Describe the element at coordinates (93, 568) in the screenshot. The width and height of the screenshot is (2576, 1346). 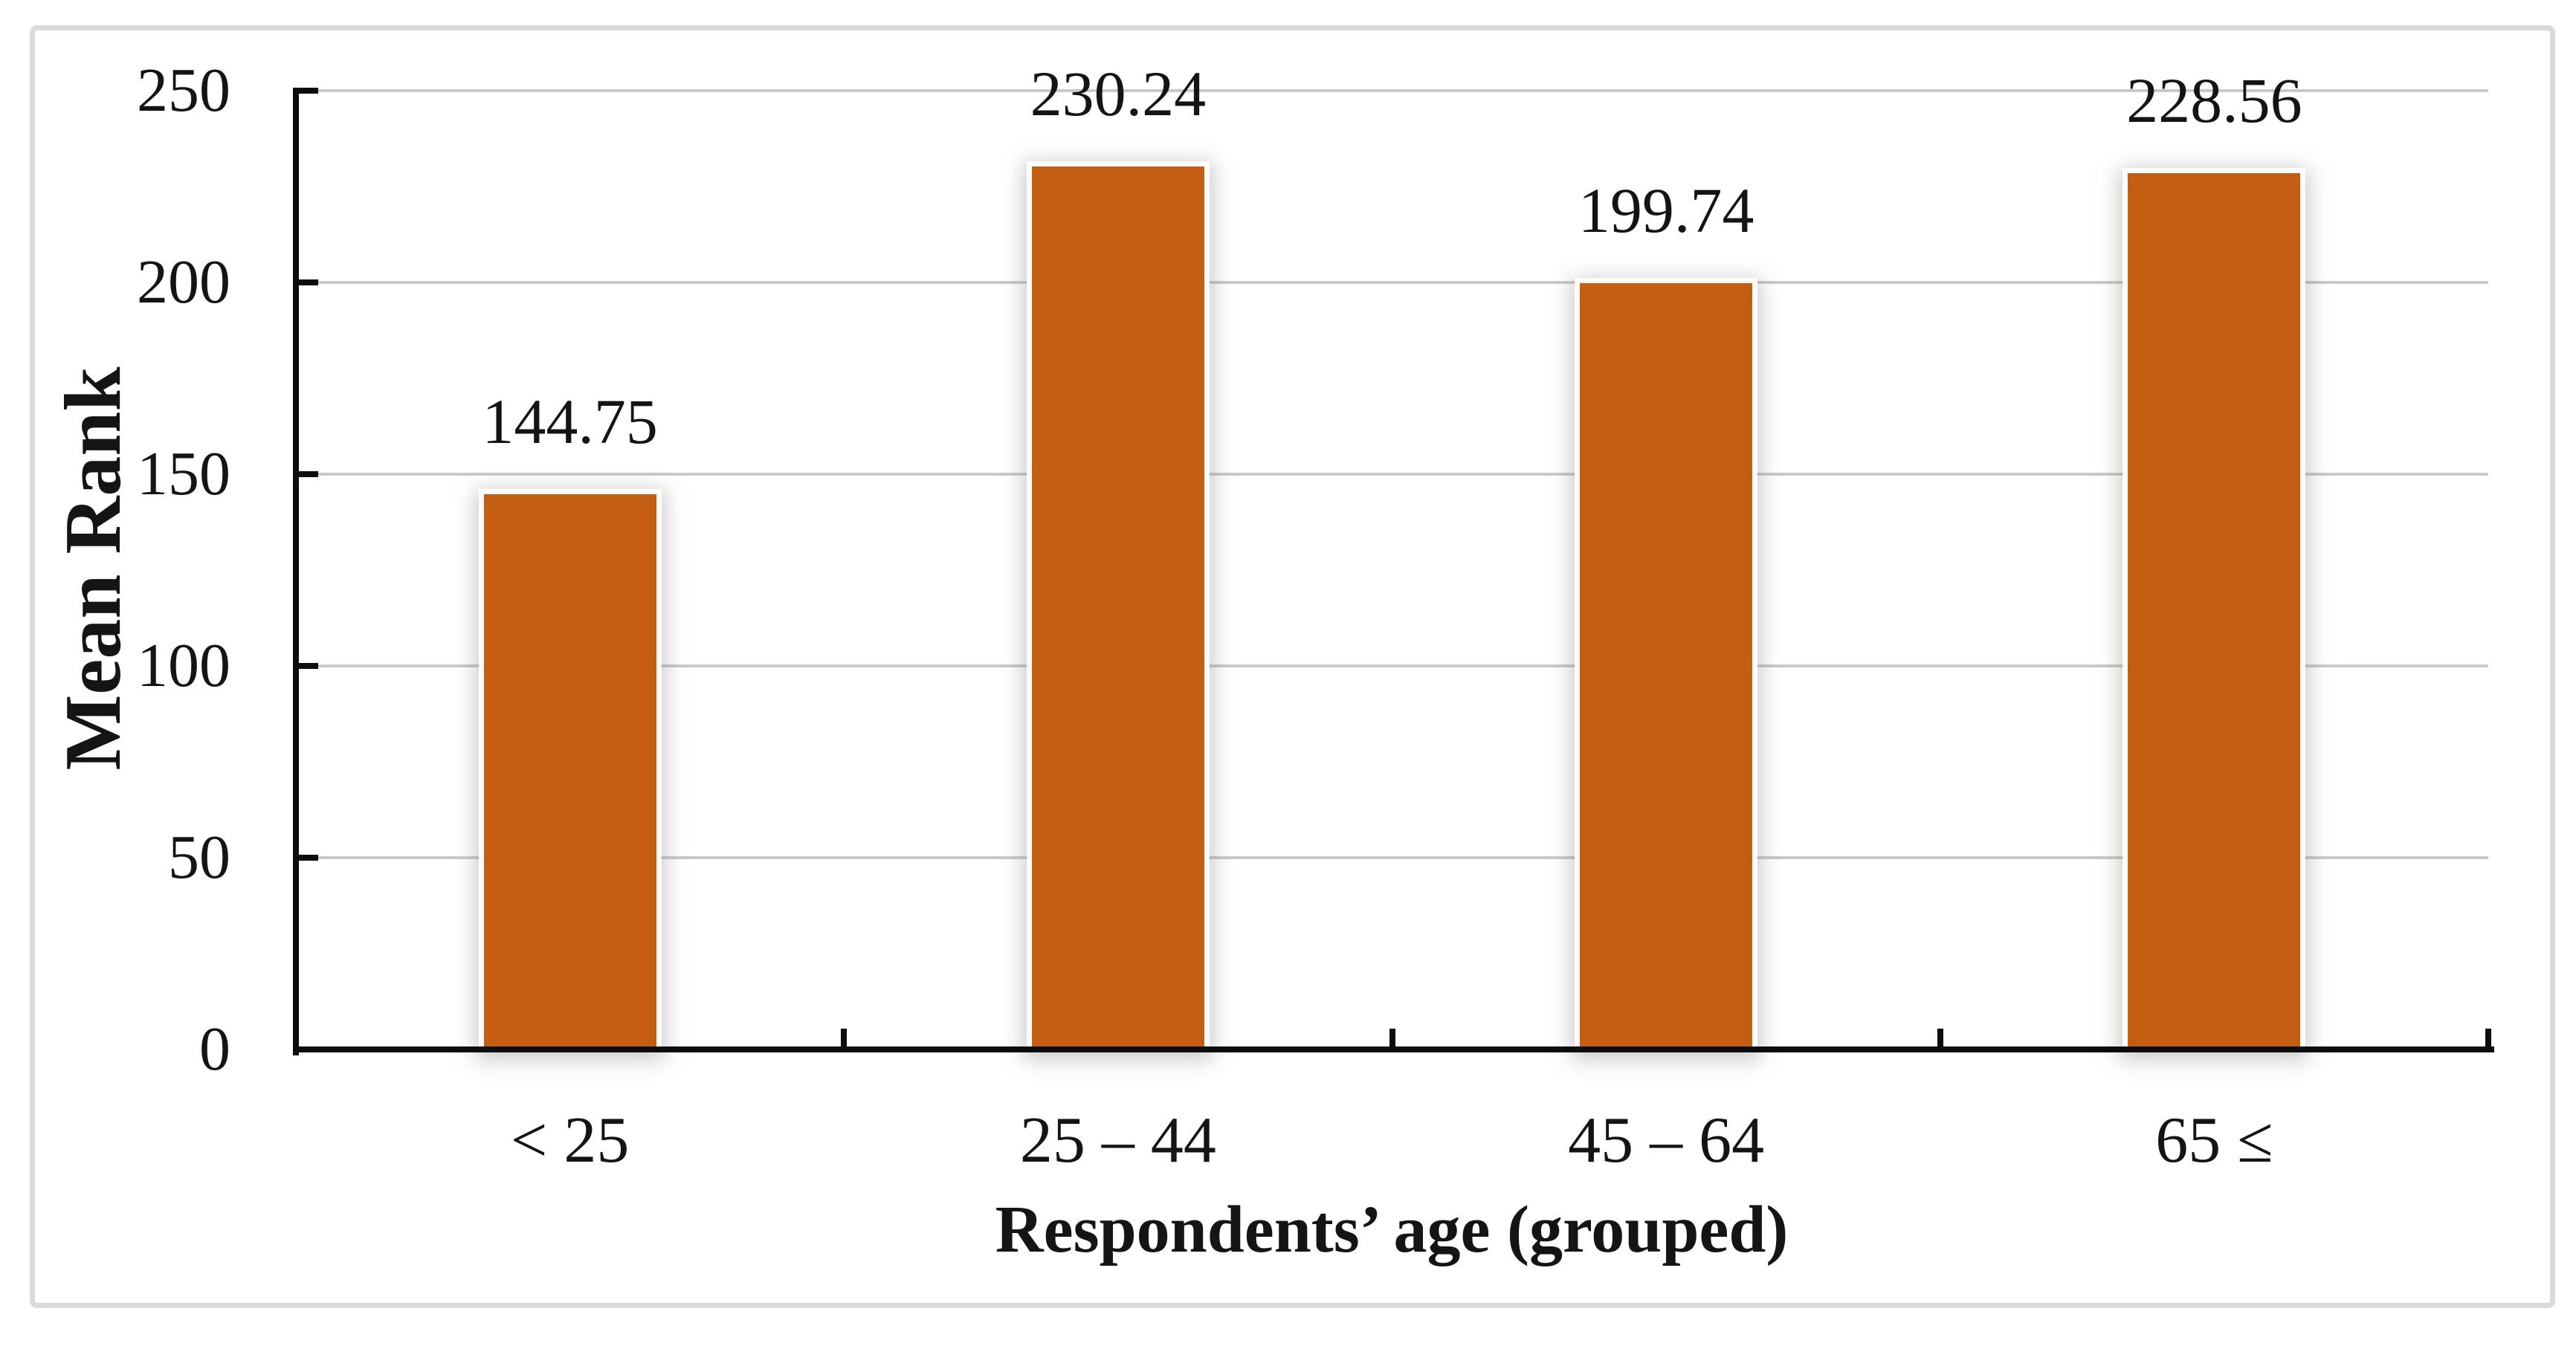
I see `y-axis-title: Mean Rank` at that location.